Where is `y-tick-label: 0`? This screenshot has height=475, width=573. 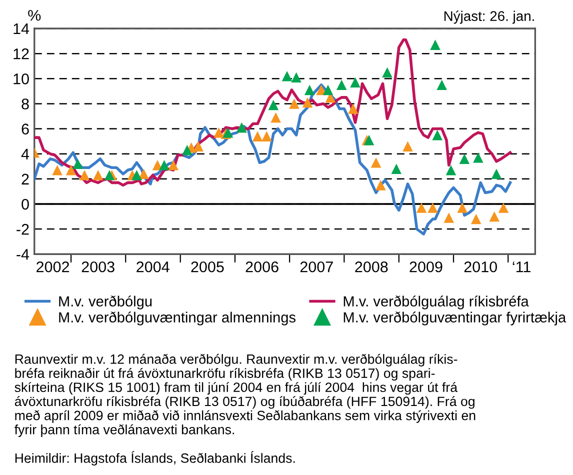
y-tick-label: 0 is located at coordinates (25, 204).